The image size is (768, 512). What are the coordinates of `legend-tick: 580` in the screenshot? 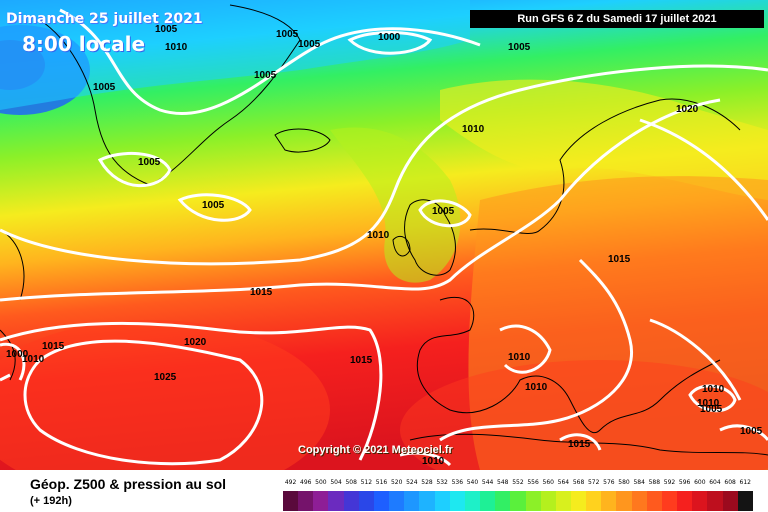 It's located at (624, 482).